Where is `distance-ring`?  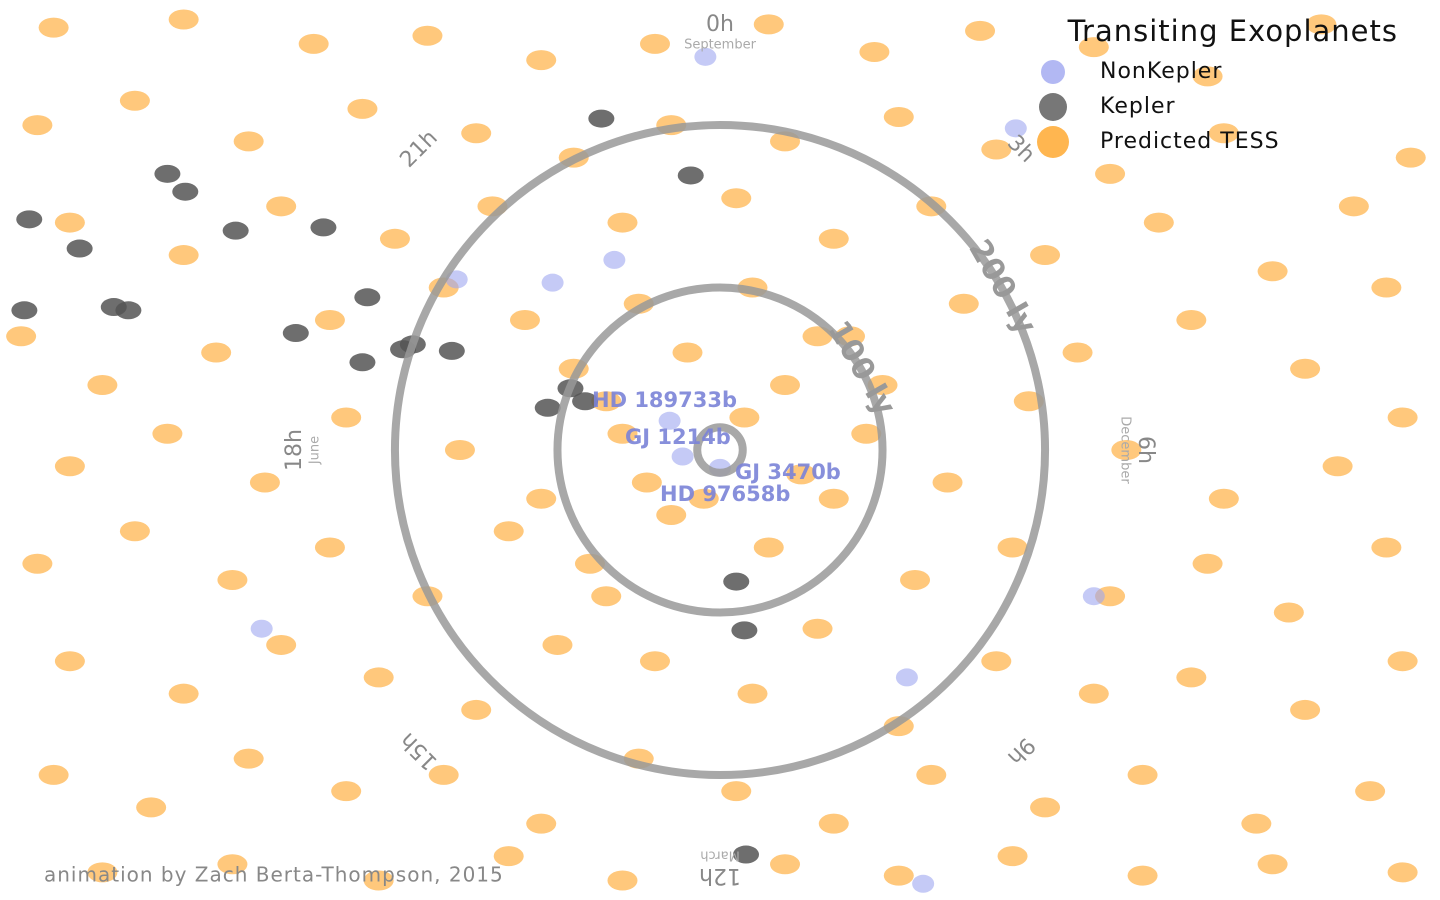
distance-ring is located at coordinates (720, 450).